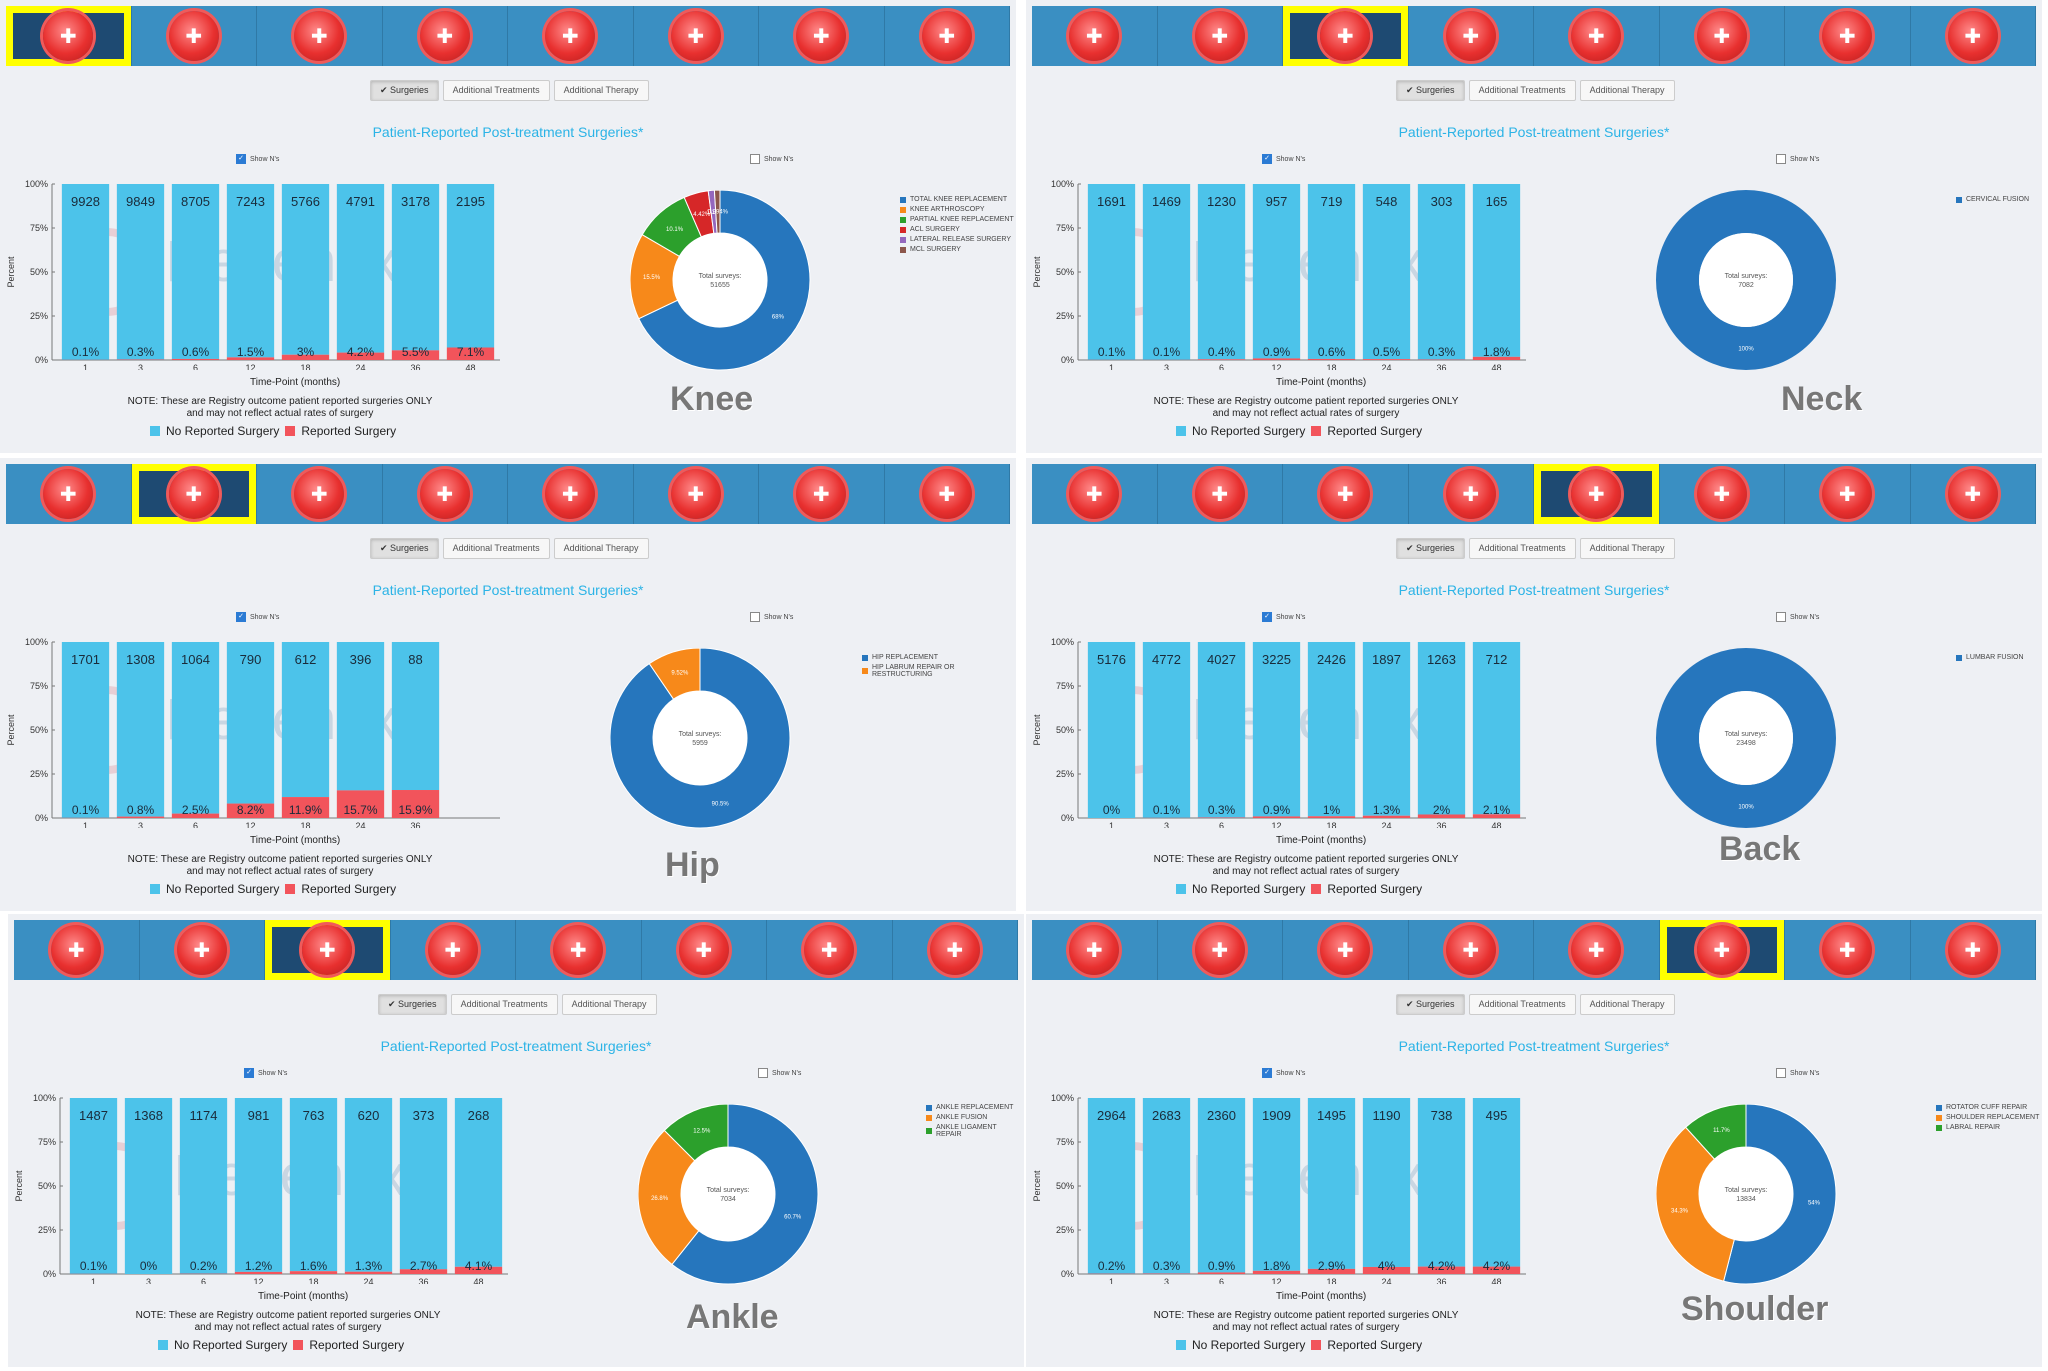 The width and height of the screenshot is (2048, 1371). I want to click on donut-legend-item: SHOULDER REPLACEMENT, so click(1987, 1117).